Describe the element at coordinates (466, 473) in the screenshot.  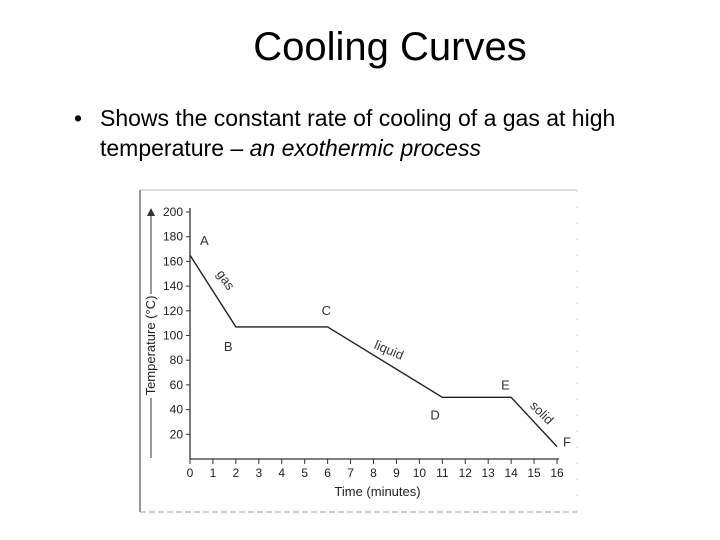
I see `x-tick-label: 12` at that location.